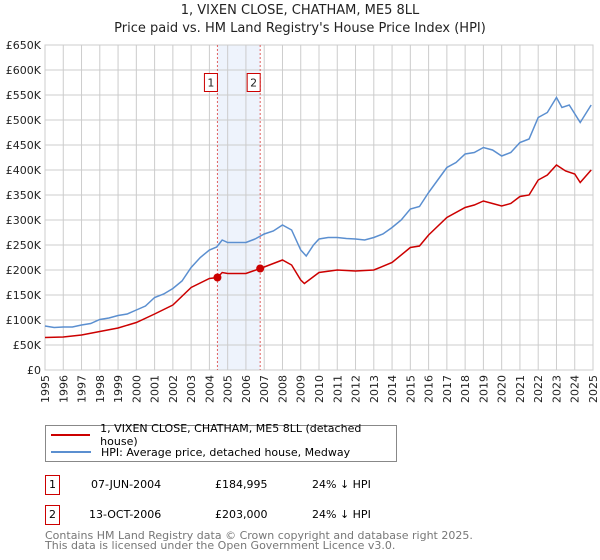 The height and width of the screenshot is (560, 600). What do you see at coordinates (136, 389) in the screenshot?
I see `x-tick-label: 2000` at bounding box center [136, 389].